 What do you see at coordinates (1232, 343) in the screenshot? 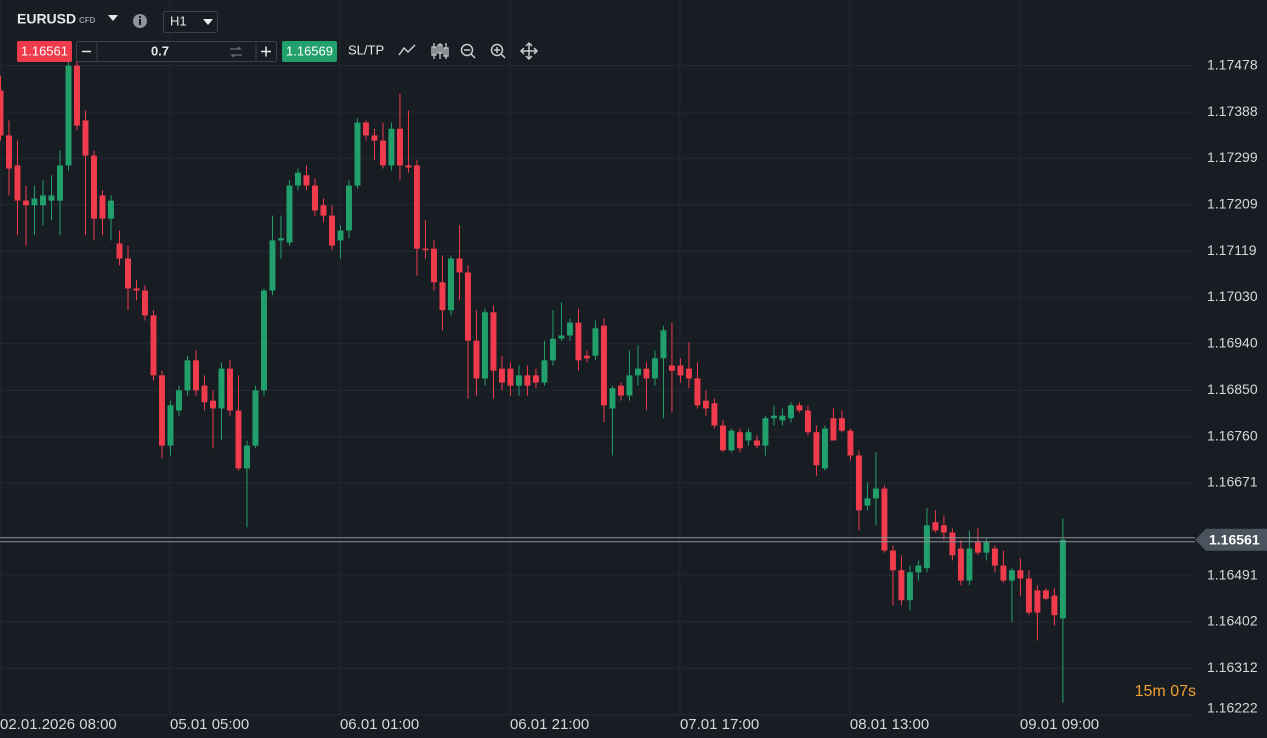
I see `y-tick-label: 1.16940` at bounding box center [1232, 343].